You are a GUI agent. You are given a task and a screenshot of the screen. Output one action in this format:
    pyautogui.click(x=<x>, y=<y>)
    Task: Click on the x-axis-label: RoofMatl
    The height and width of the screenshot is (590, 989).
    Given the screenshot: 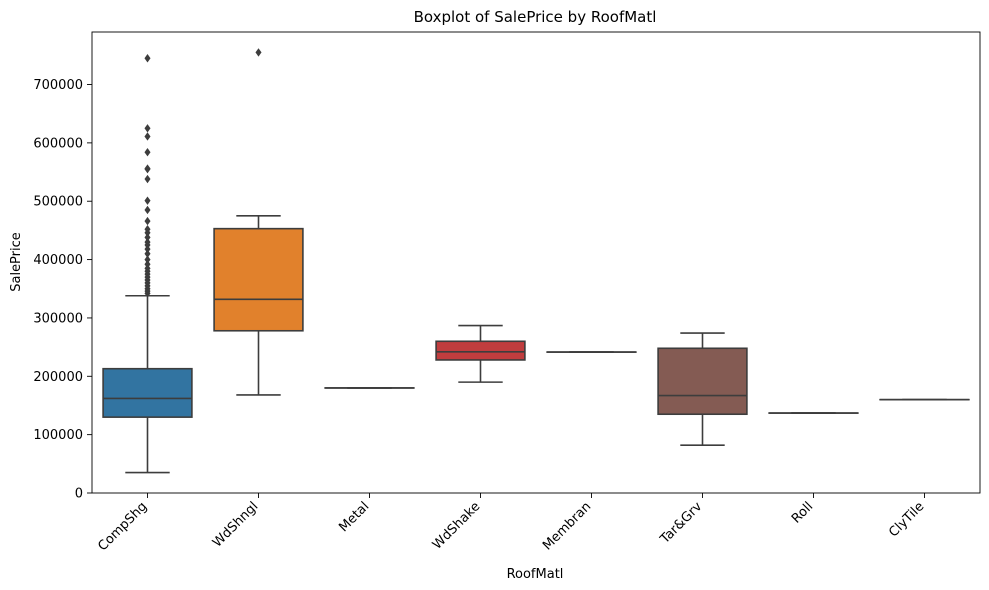 What is the action you would take?
    pyautogui.click(x=535, y=574)
    